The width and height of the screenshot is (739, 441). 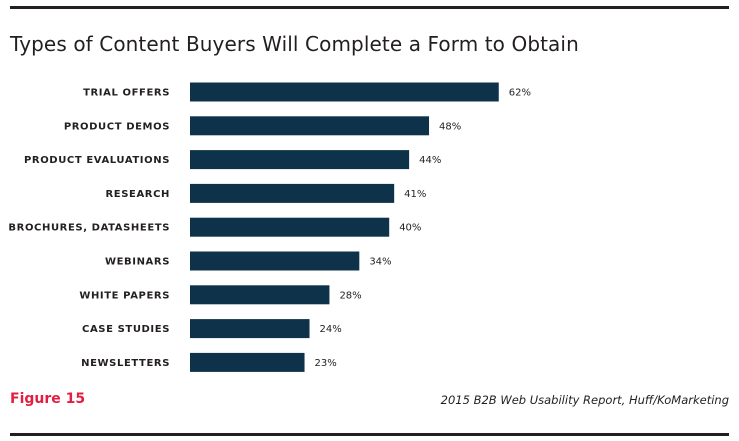 I want to click on bottom-rule, so click(x=369, y=434).